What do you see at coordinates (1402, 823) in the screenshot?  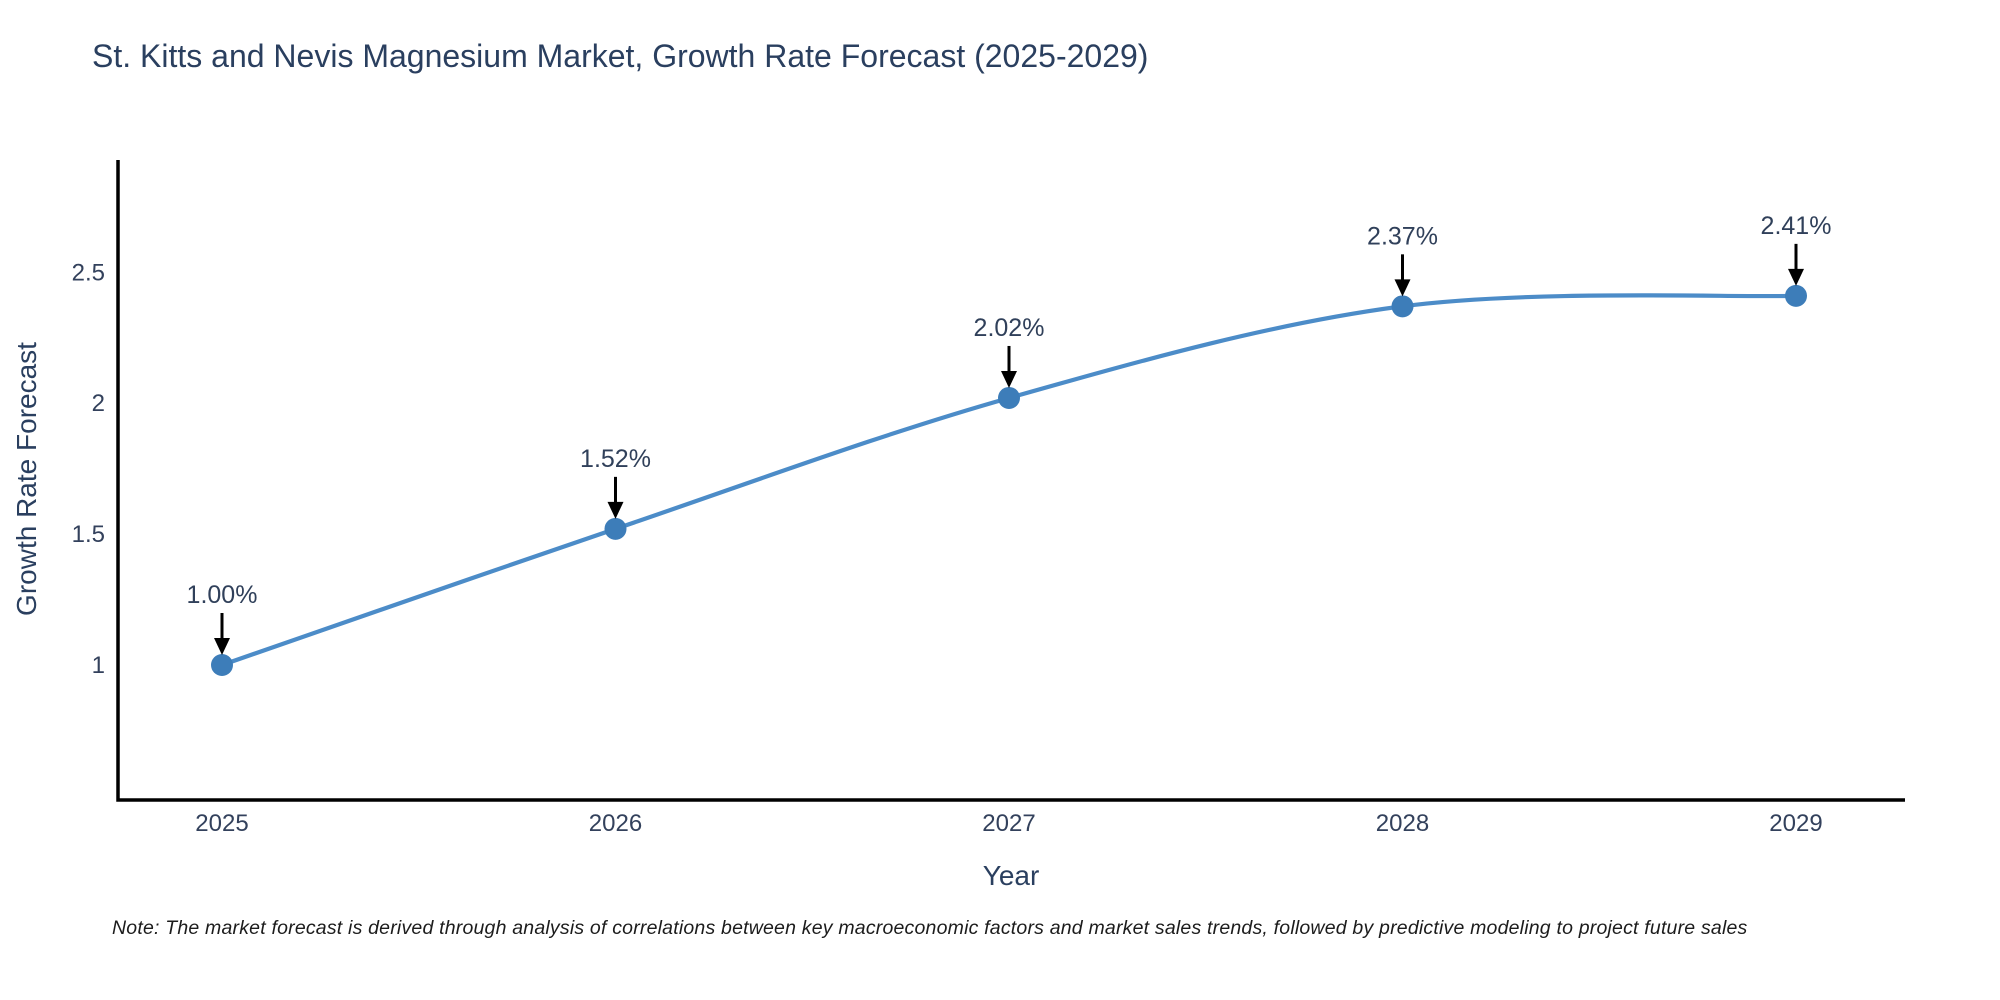 I see `x-tick-label: 2028` at bounding box center [1402, 823].